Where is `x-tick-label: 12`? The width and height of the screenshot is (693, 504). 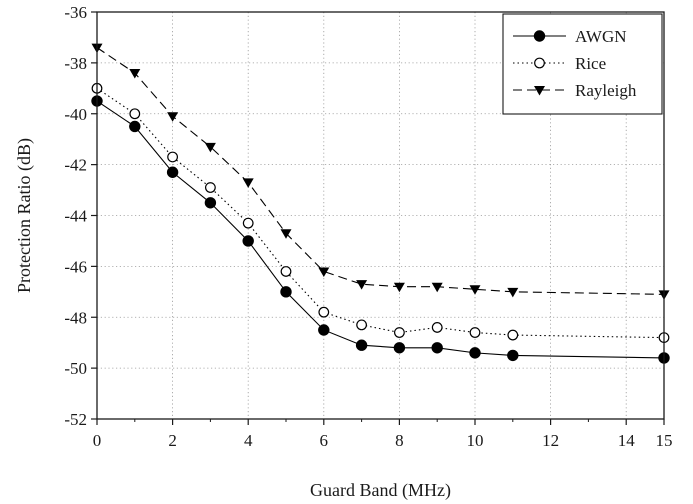
x-tick-label: 12 is located at coordinates (550, 440).